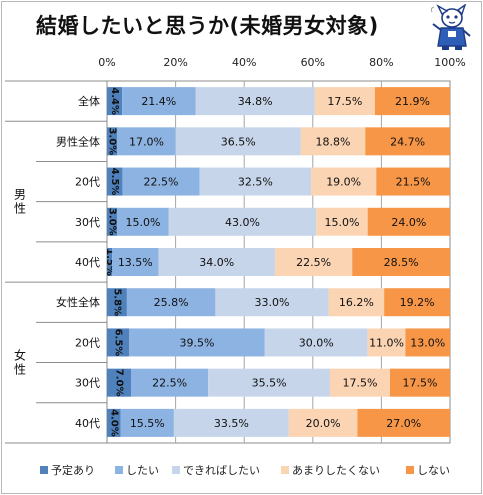  I want to click on data-label: 16.2%, so click(356, 302).